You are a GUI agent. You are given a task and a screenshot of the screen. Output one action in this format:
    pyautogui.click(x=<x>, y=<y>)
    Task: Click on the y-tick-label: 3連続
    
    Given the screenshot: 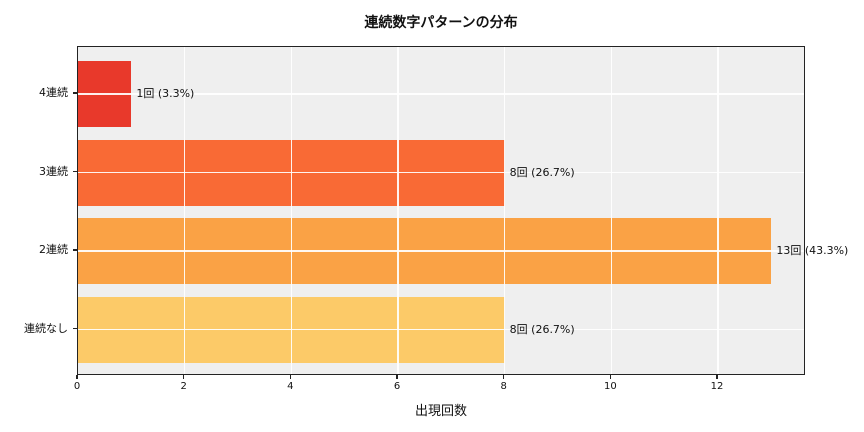 What is the action you would take?
    pyautogui.click(x=53, y=171)
    